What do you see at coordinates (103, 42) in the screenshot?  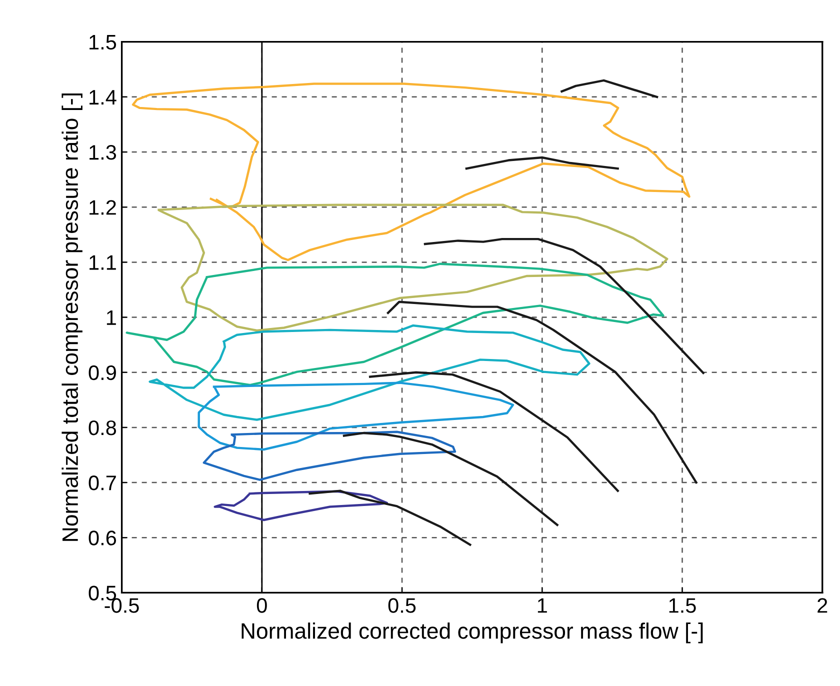 I see `y-tick-label: 1.5` at bounding box center [103, 42].